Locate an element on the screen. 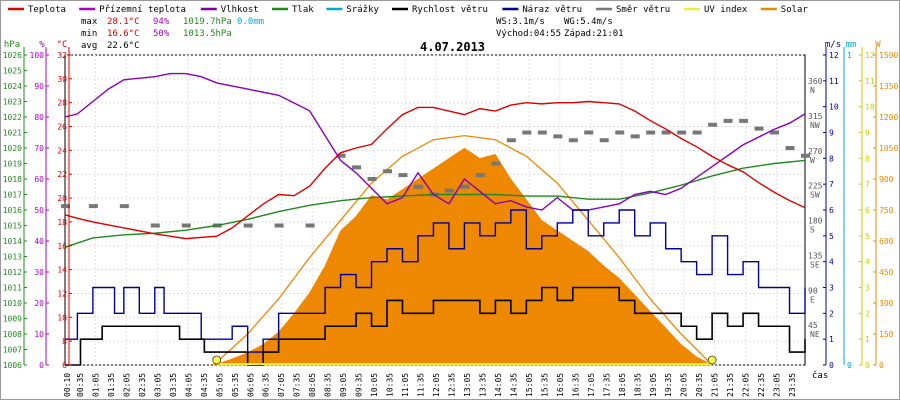 Image resolution: width=900 pixels, height=404 pixels. stats-min-temp: 16.6°C is located at coordinates (123, 34).